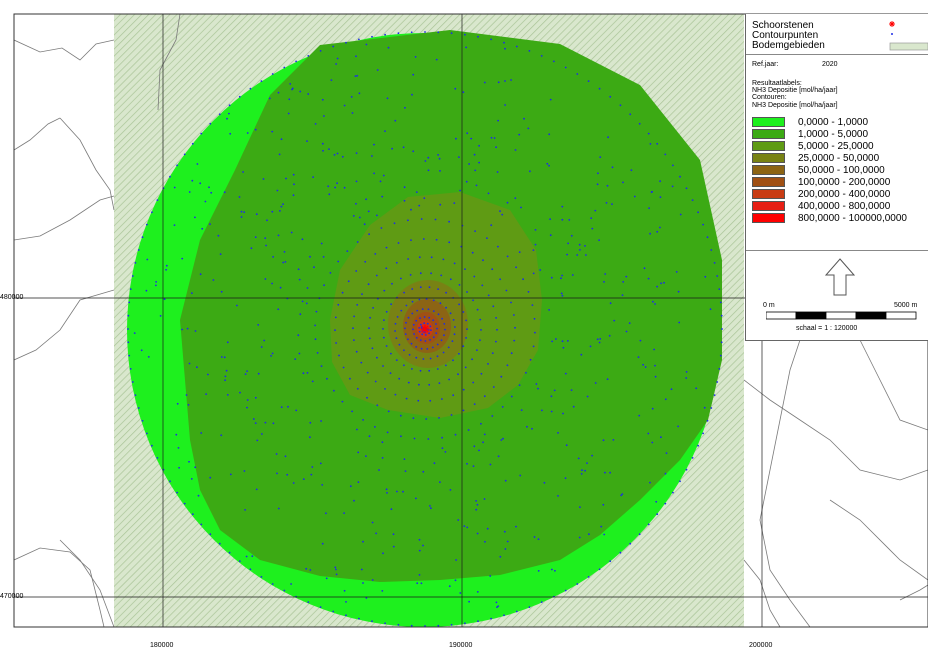 This screenshot has height=651, width=928. I want to click on legend-class-label: 800,0000 - 100000,0000, so click(852, 218).